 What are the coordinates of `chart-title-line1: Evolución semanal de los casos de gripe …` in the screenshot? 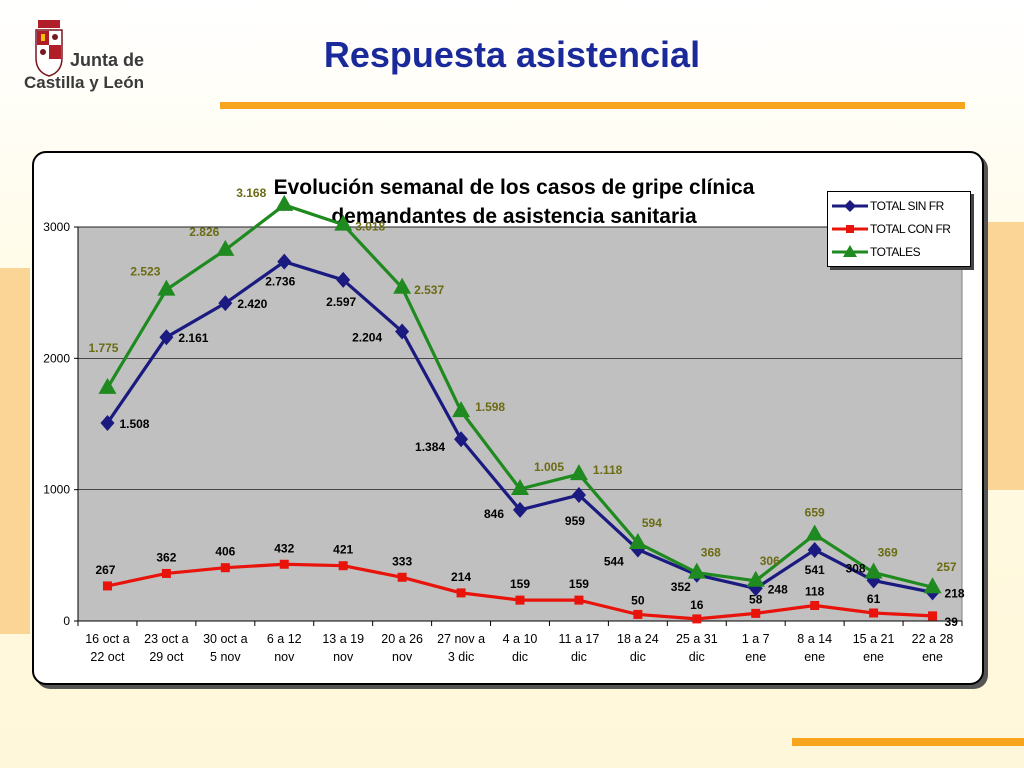 It's located at (514, 187).